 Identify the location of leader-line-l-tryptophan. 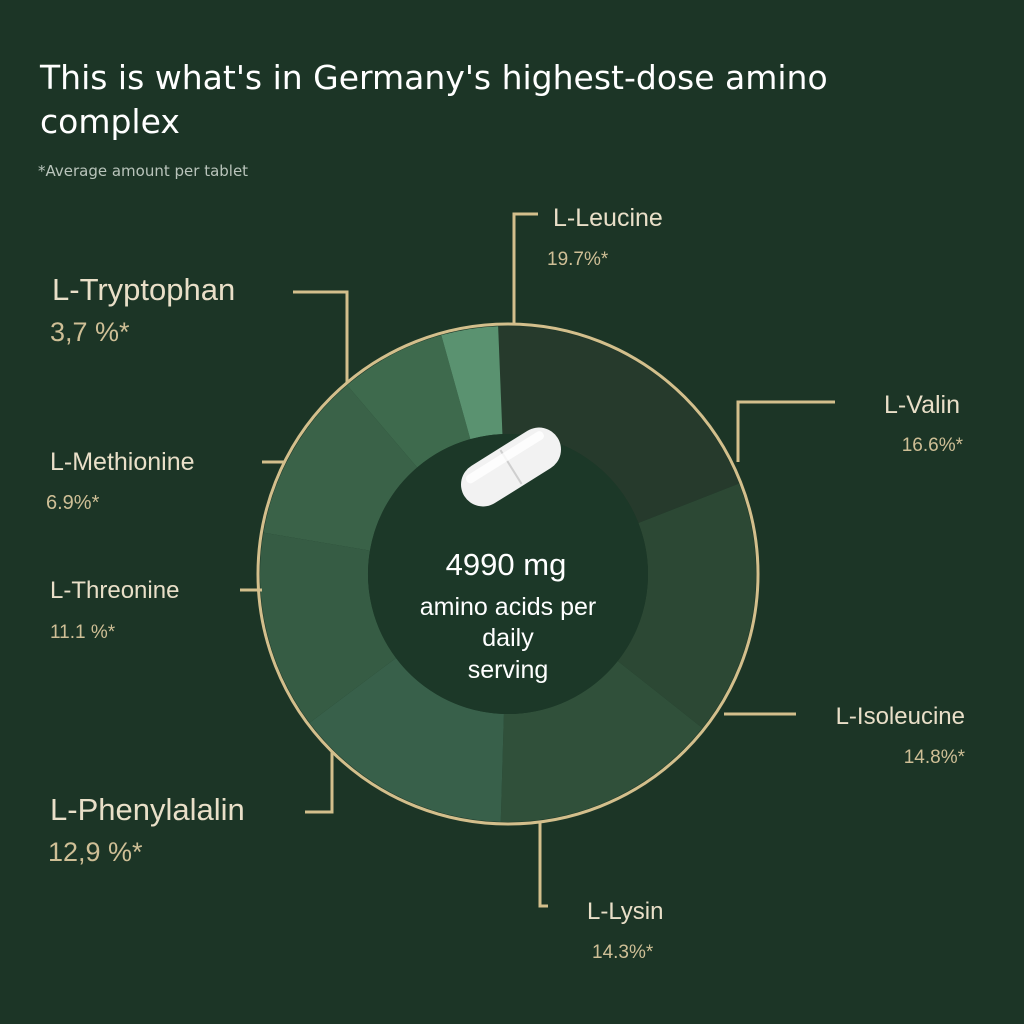
(321, 336).